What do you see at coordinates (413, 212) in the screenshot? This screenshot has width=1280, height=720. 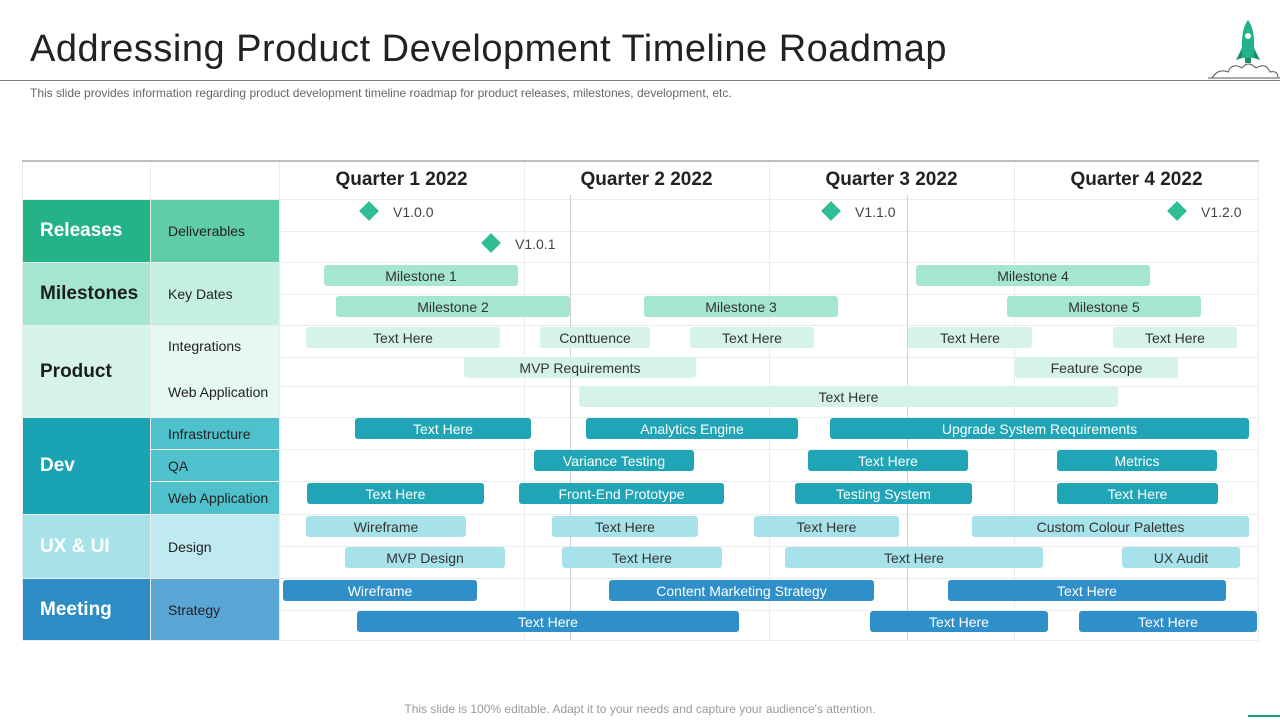 I see `release-label: V1.0.0` at bounding box center [413, 212].